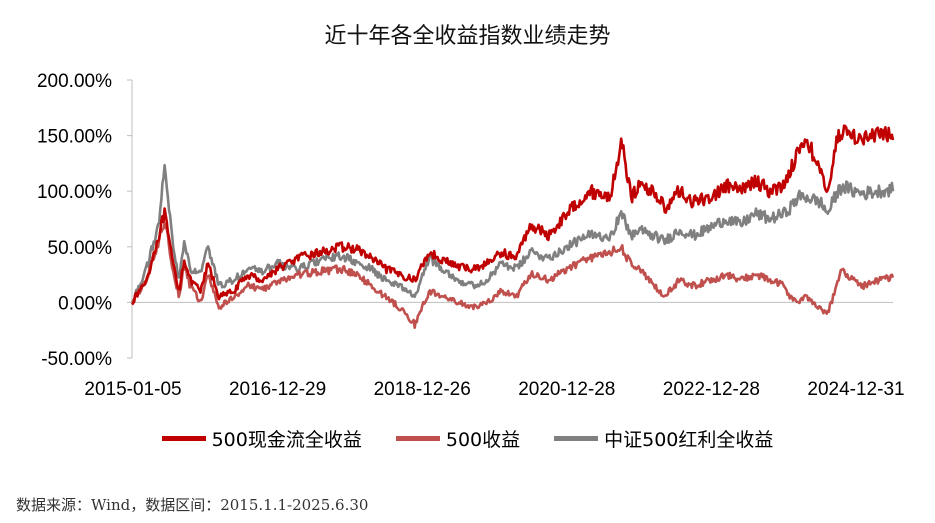 This screenshot has width=935, height=523. Describe the element at coordinates (467, 36) in the screenshot. I see `chart-title: 近十年各全收益指数业绩走势` at that location.